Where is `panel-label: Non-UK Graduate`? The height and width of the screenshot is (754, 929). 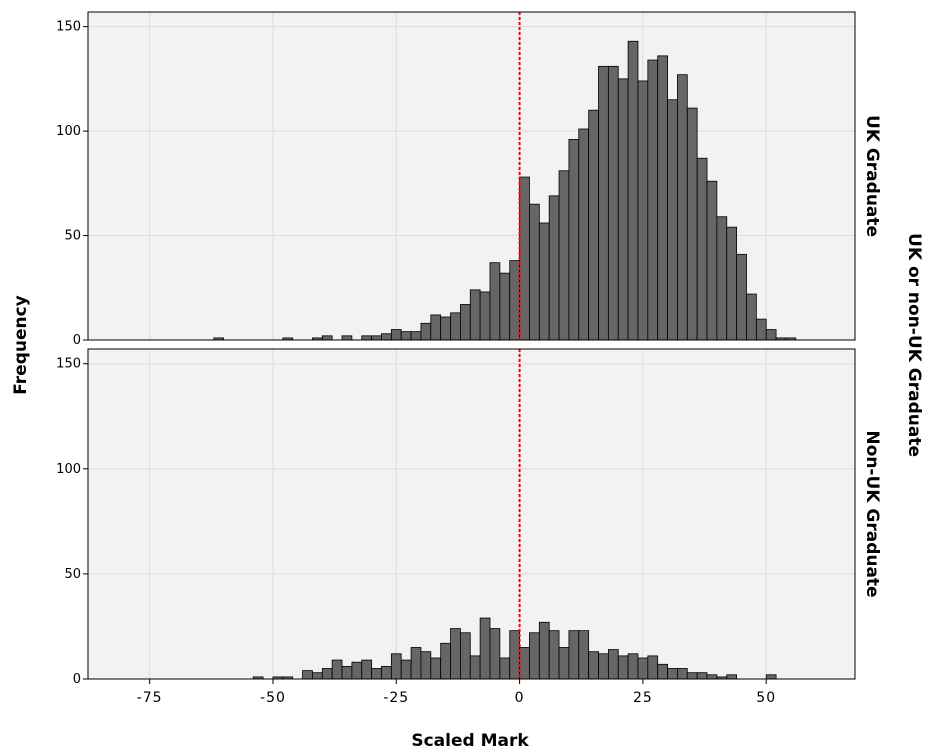
panel-label: Non-UK Graduate is located at coordinates (872, 513).